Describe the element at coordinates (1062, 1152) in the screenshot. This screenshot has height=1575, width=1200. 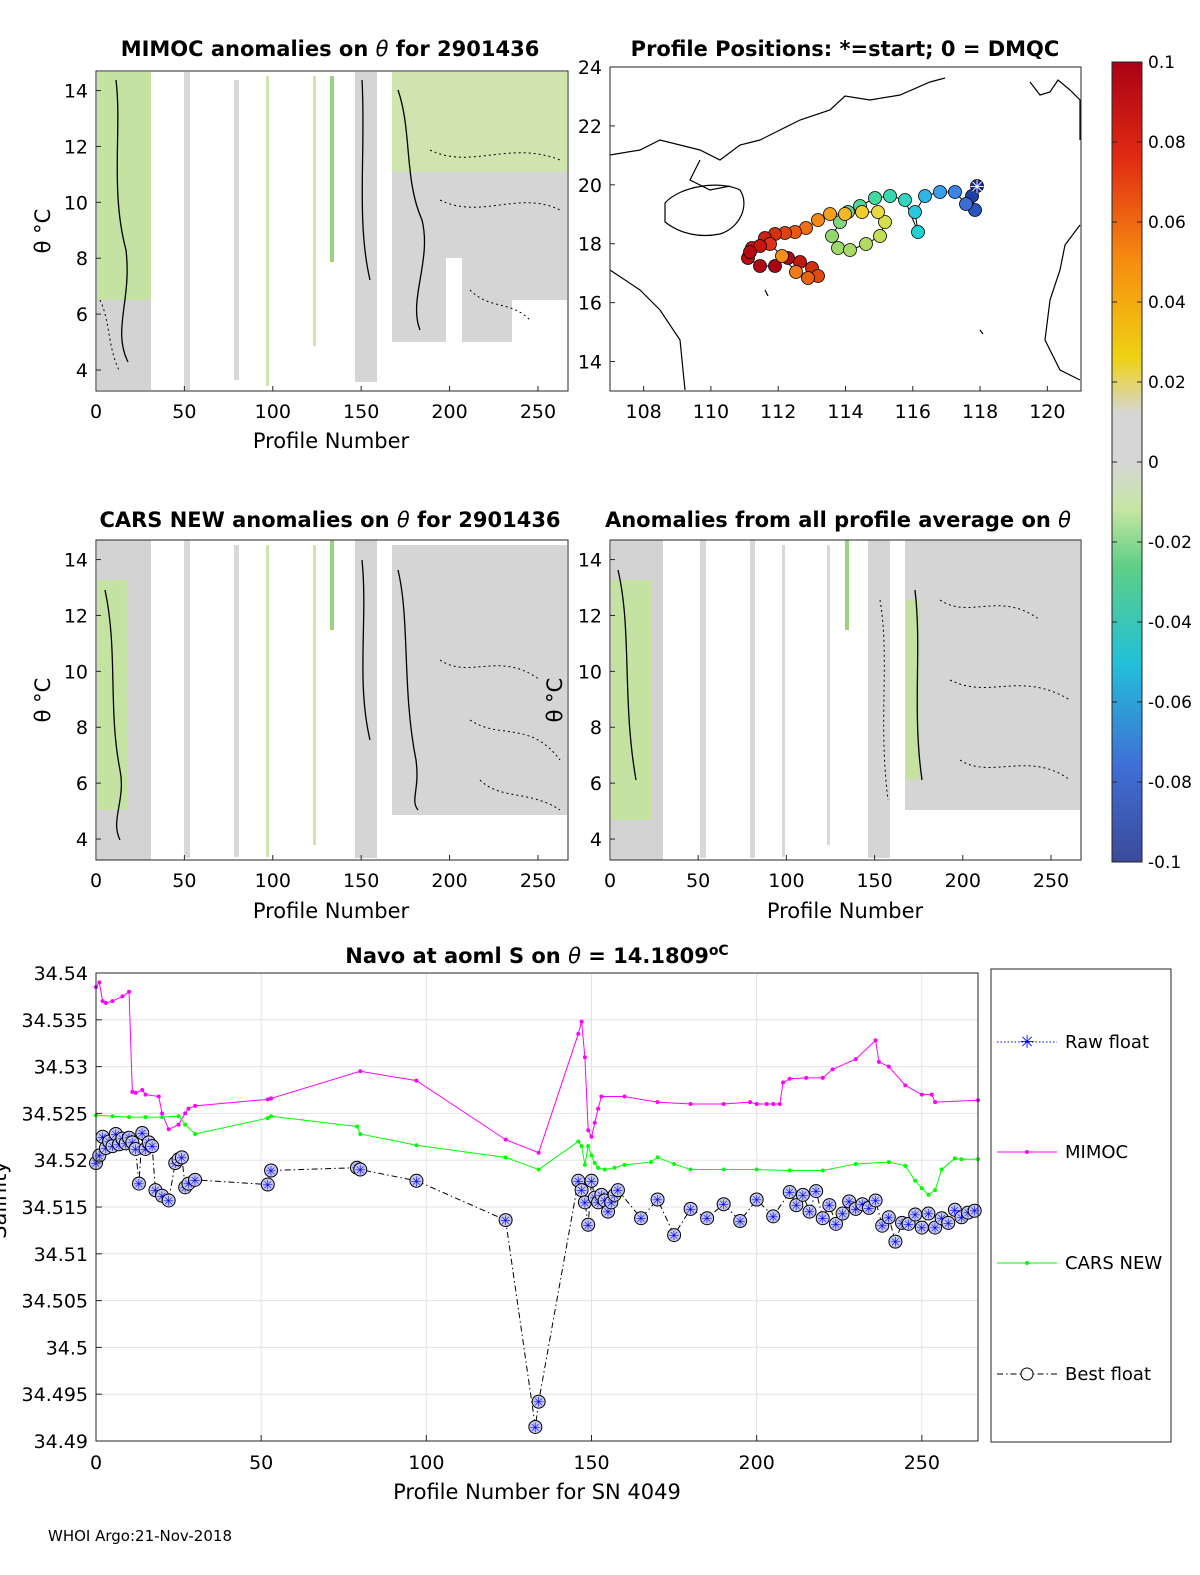
I see `legend-item-mimoc: MIMOC` at that location.